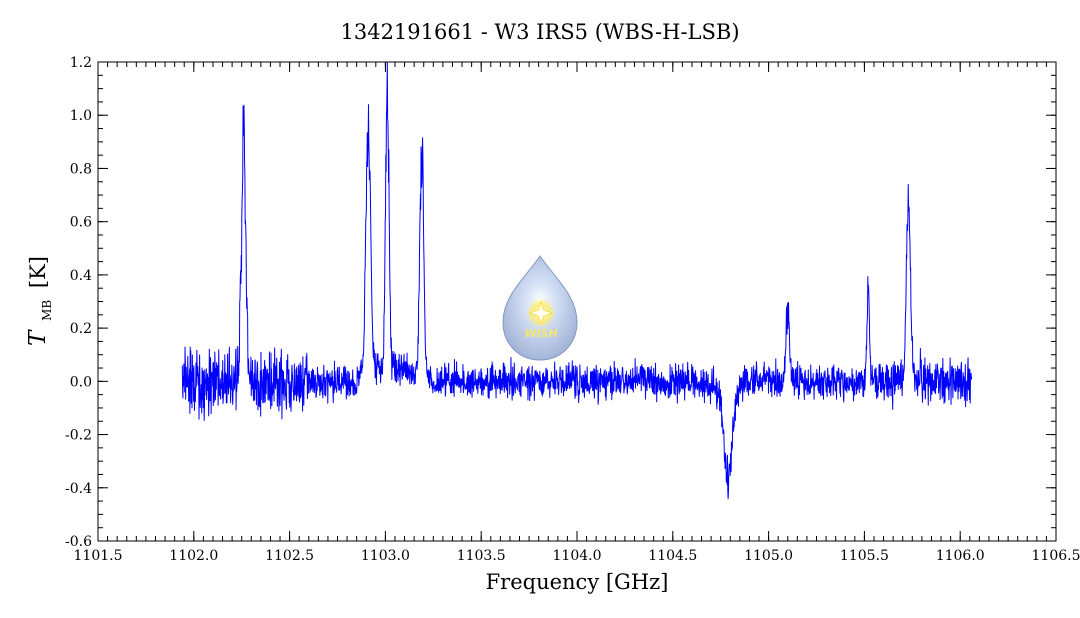  I want to click on y-tick-label: 0.8, so click(81, 169).